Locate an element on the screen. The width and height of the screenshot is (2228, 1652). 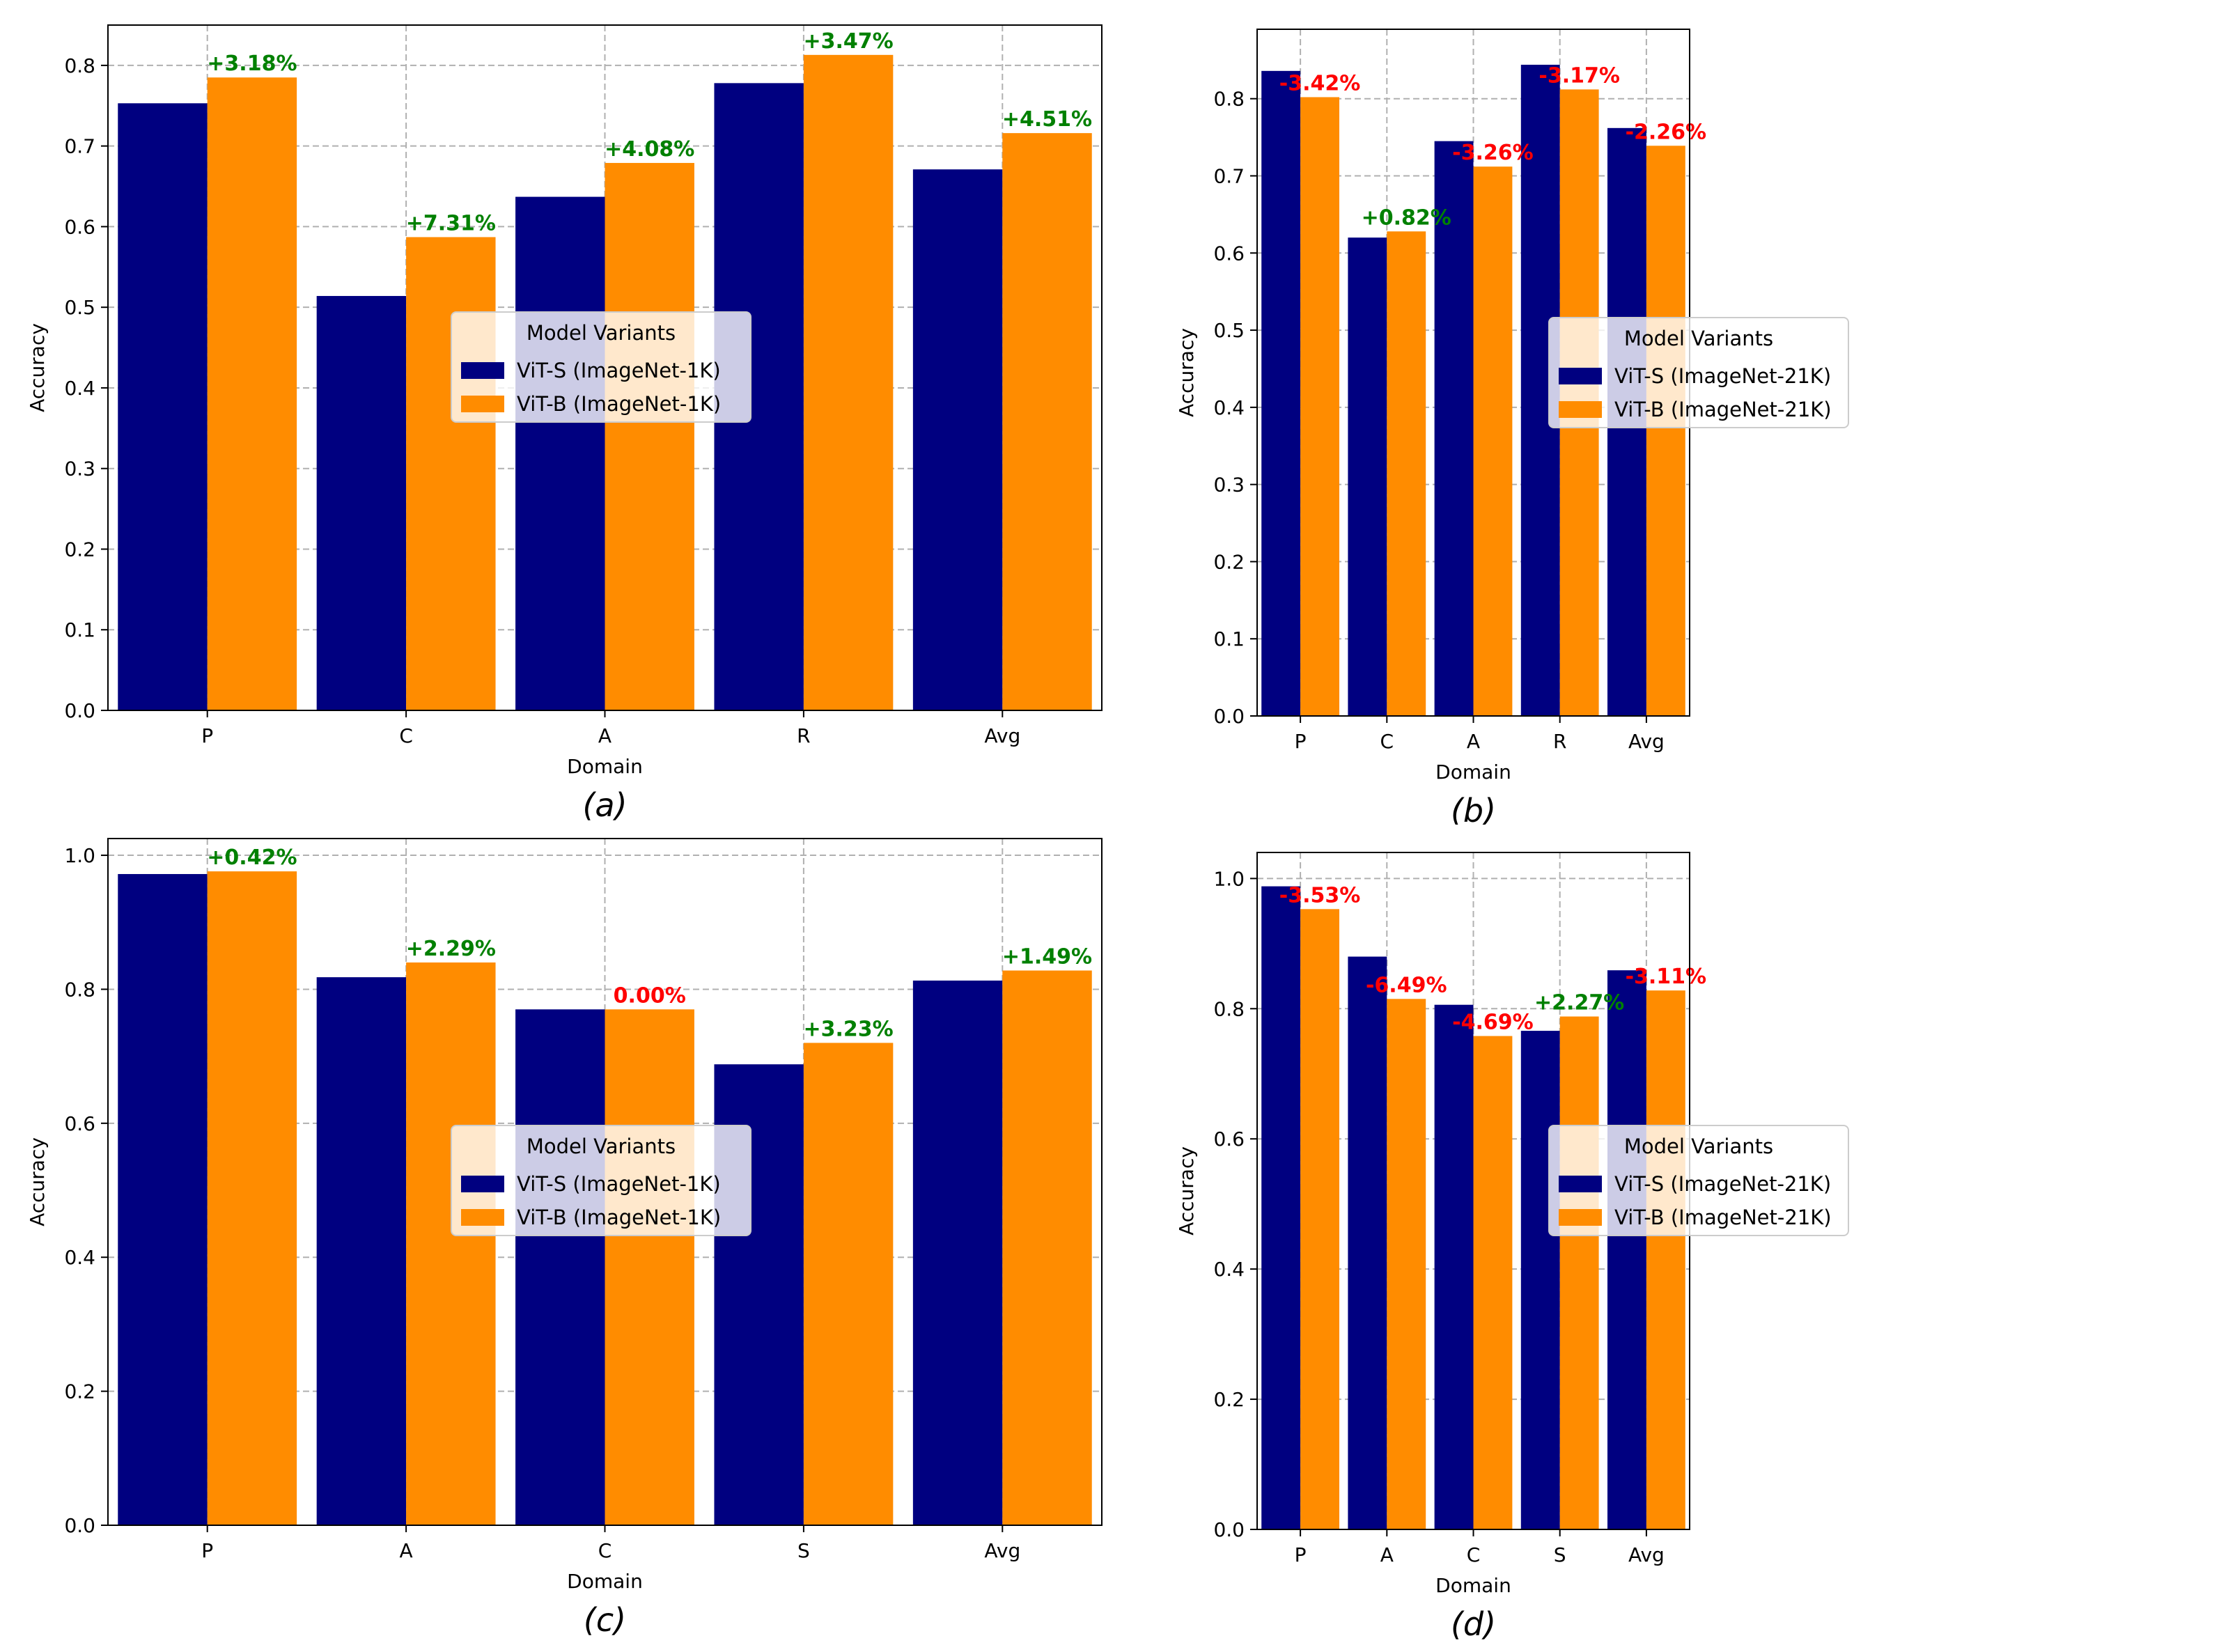
bar-vit-s-p is located at coordinates (163, 1199).